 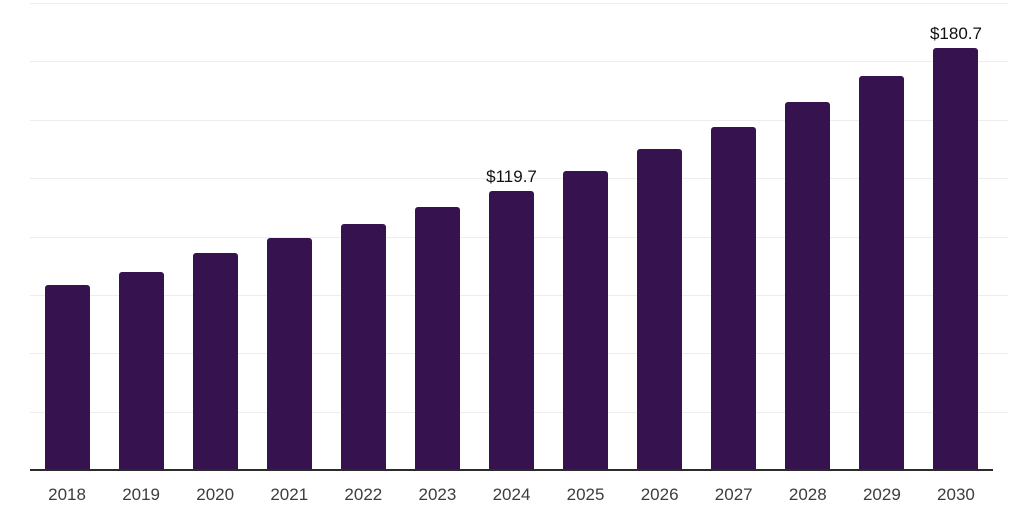 What do you see at coordinates (363, 347) in the screenshot?
I see `bar-2022` at bounding box center [363, 347].